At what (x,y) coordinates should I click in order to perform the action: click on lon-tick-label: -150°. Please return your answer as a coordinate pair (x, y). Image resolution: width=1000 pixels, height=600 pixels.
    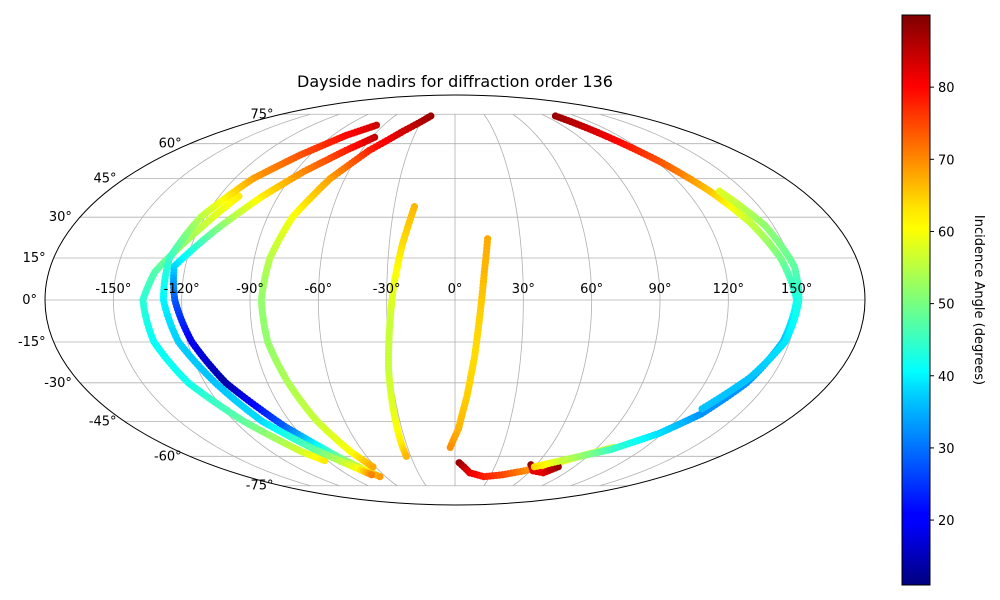
    Looking at the image, I should click on (113, 289).